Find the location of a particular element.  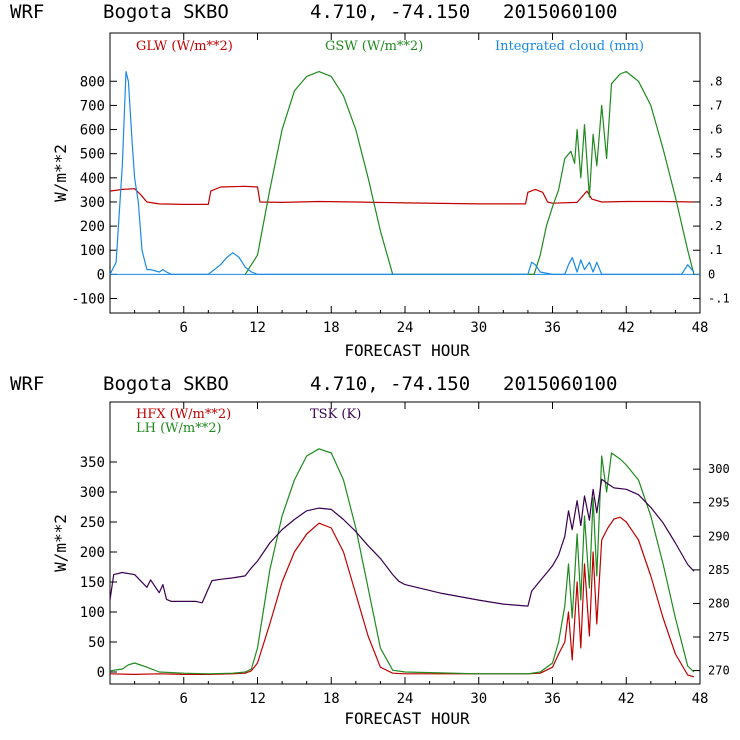

bottom-x-tick-label: 6 is located at coordinates (184, 699).